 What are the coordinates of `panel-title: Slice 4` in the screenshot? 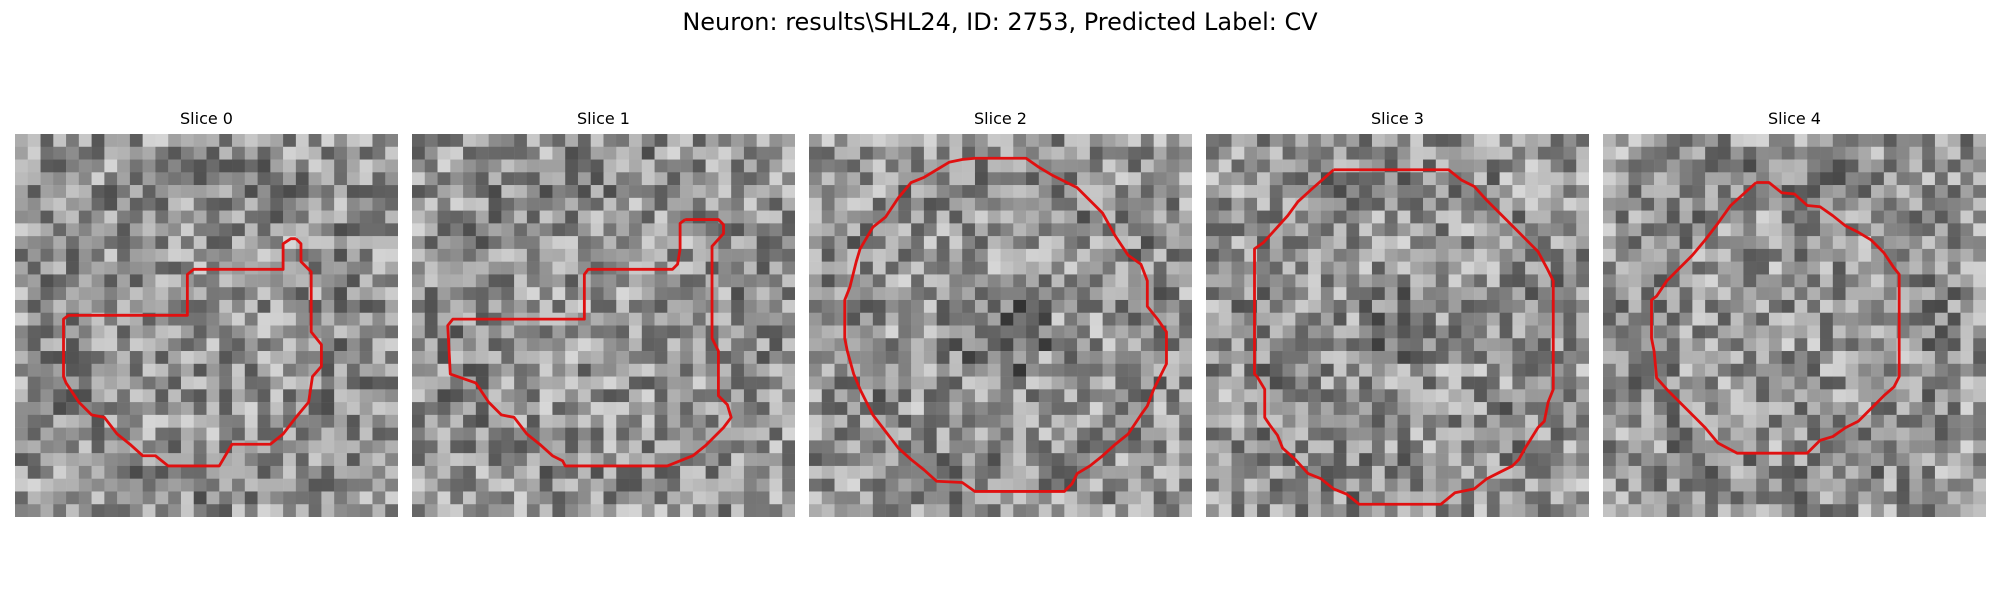 It's located at (1794, 118).